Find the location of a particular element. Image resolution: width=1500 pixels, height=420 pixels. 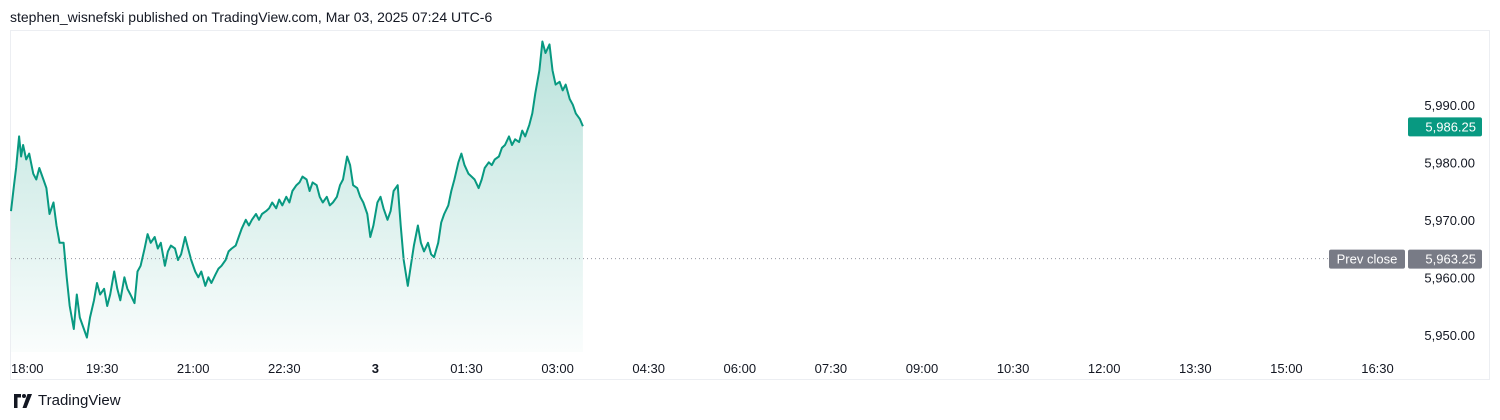

y-tick-label: 5,990.00 is located at coordinates (1449, 105).